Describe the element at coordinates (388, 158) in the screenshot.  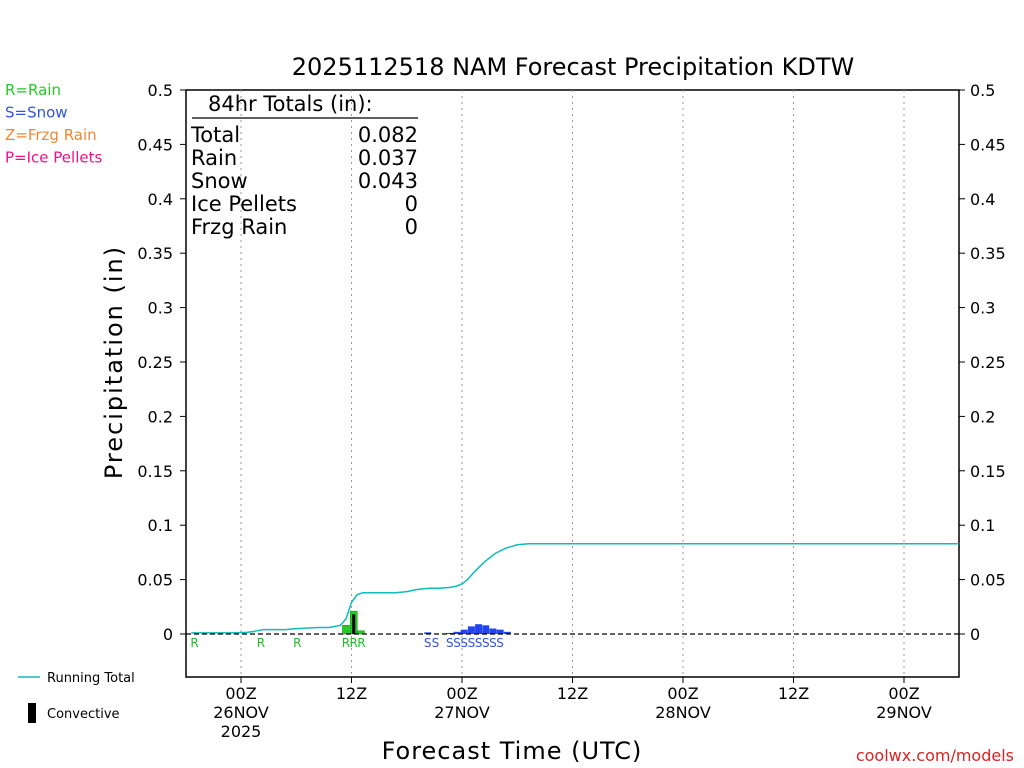
I see `totals-row-value: 0.037` at that location.